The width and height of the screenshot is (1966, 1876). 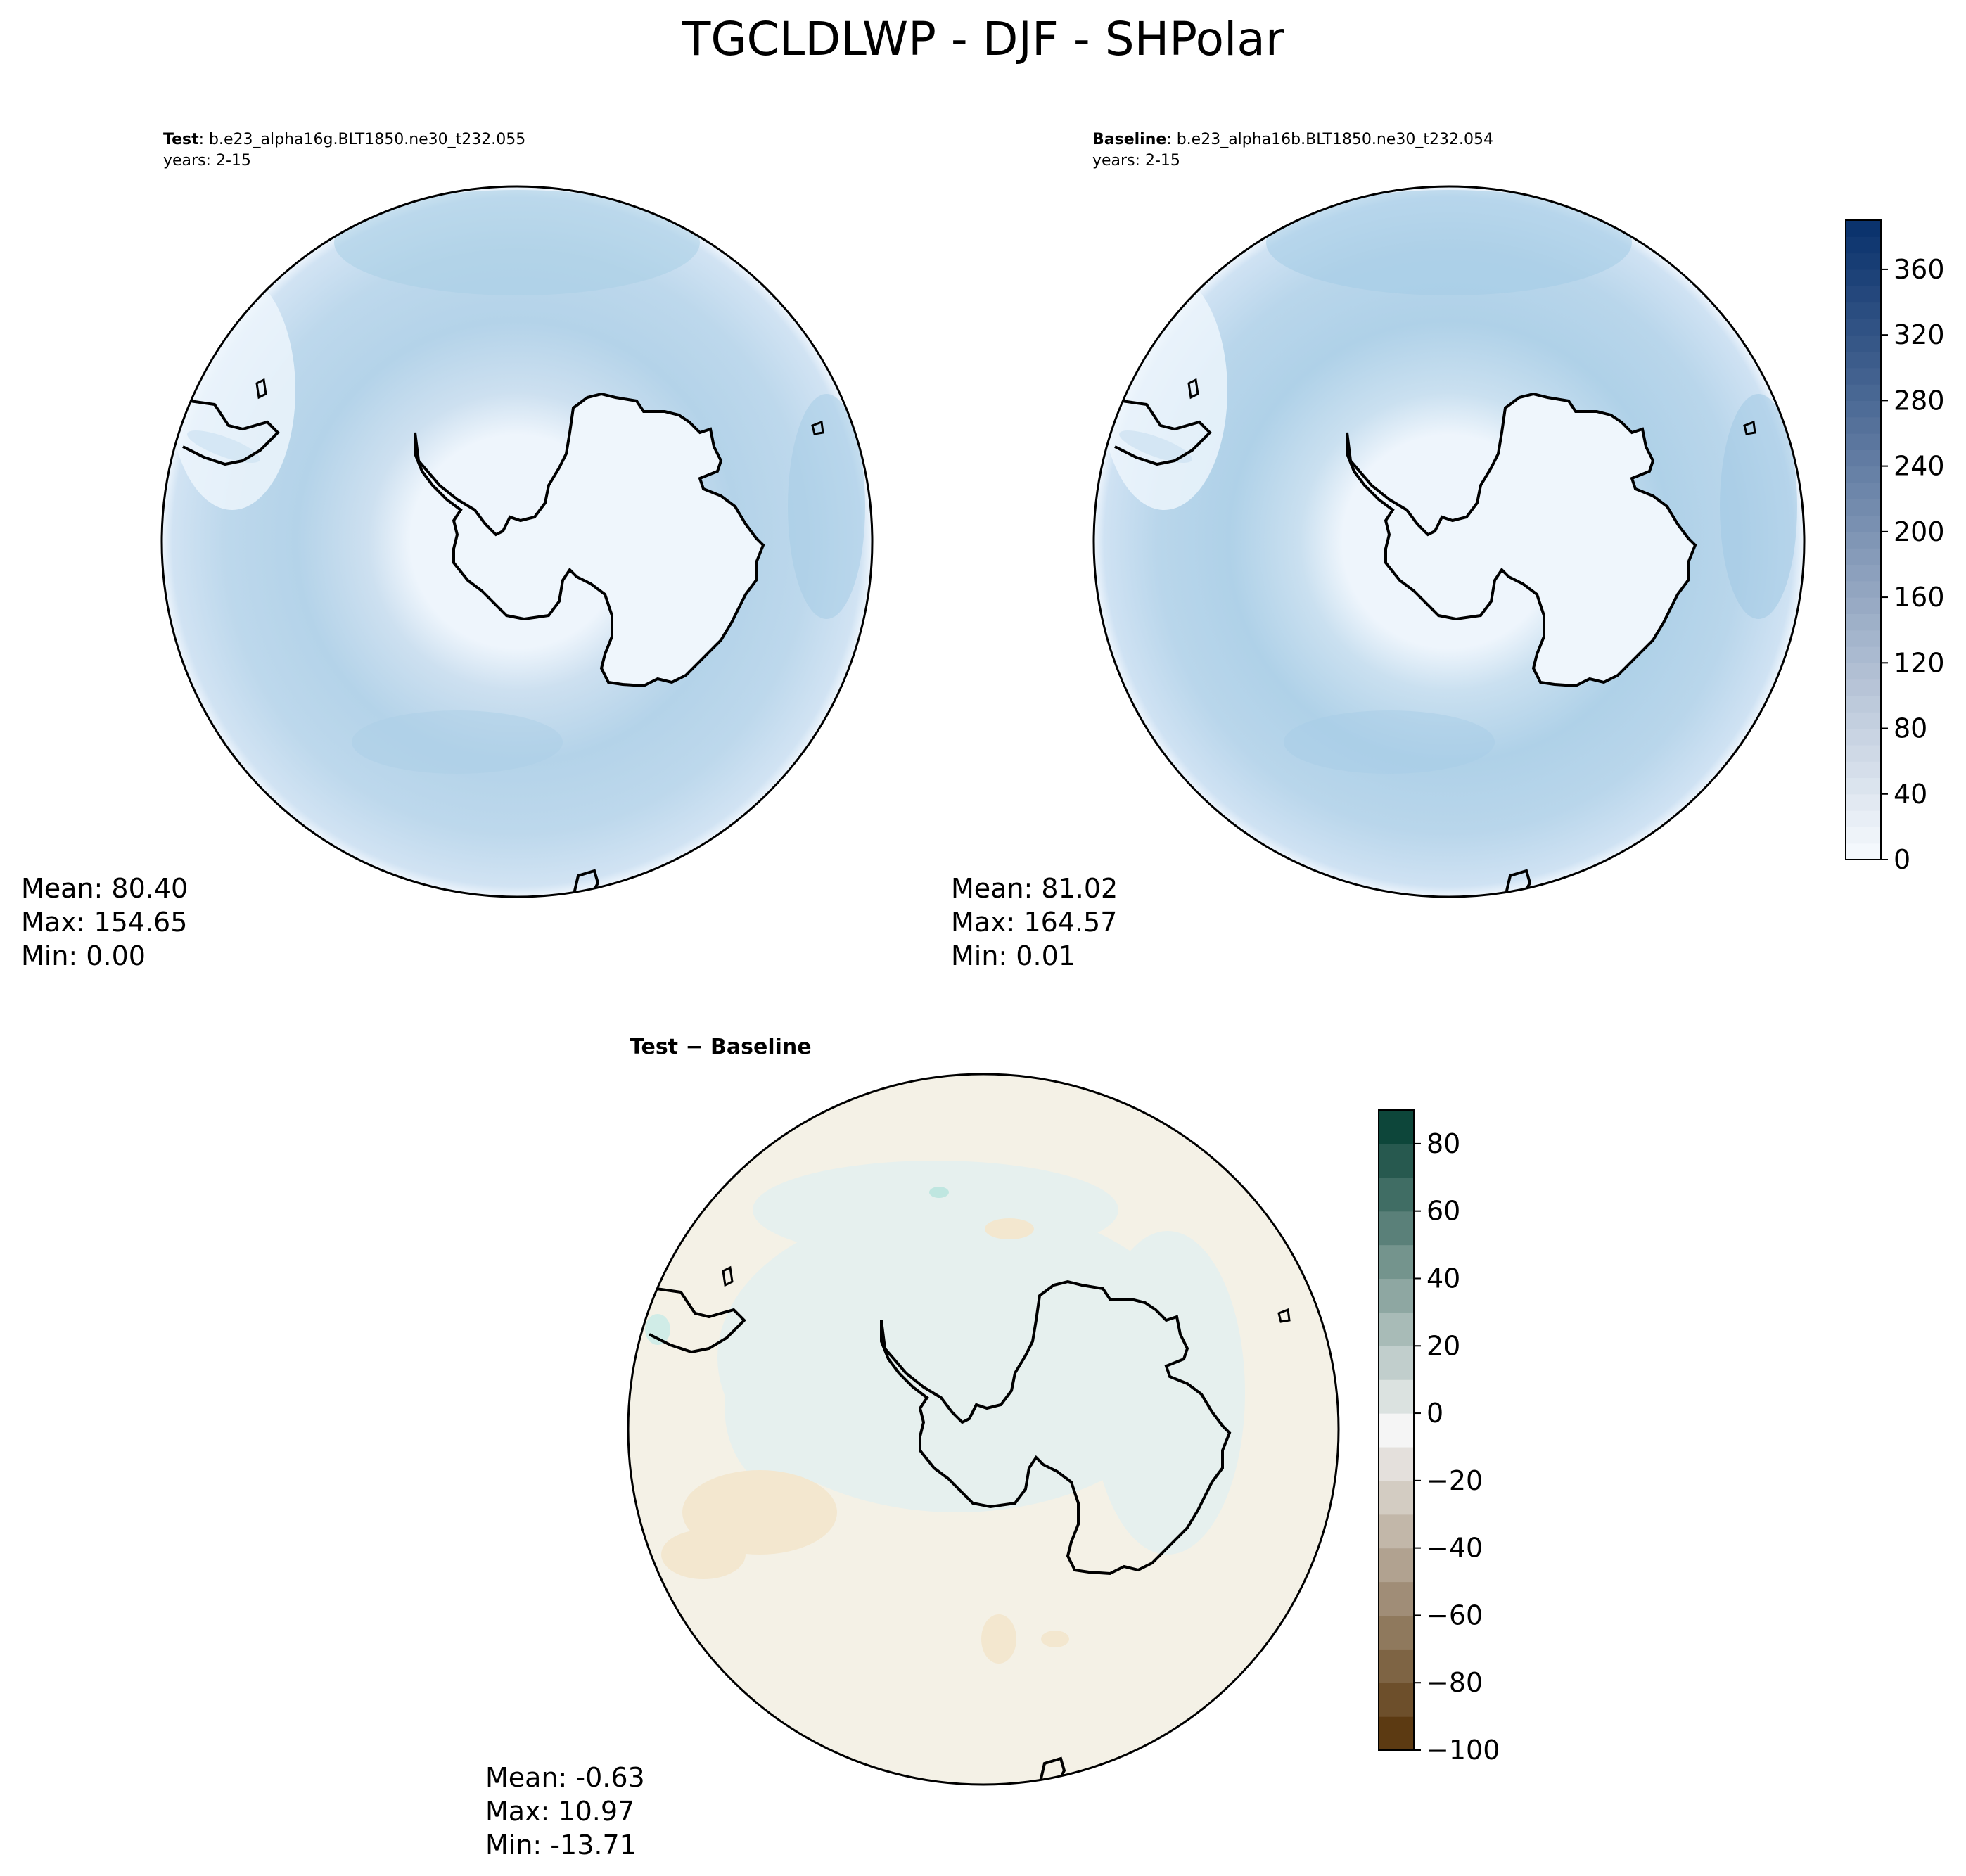 What do you see at coordinates (1454, 1548) in the screenshot?
I see `colorbar-tick-label: −40` at bounding box center [1454, 1548].